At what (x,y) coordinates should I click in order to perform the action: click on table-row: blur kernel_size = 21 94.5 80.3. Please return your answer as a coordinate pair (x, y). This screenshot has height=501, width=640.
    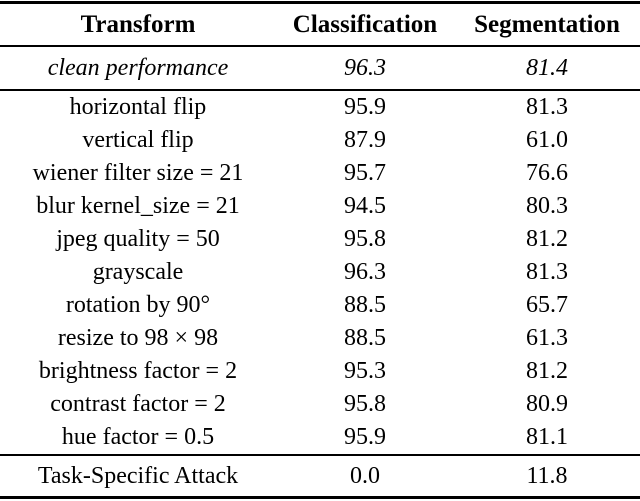
    Looking at the image, I should click on (320, 206).